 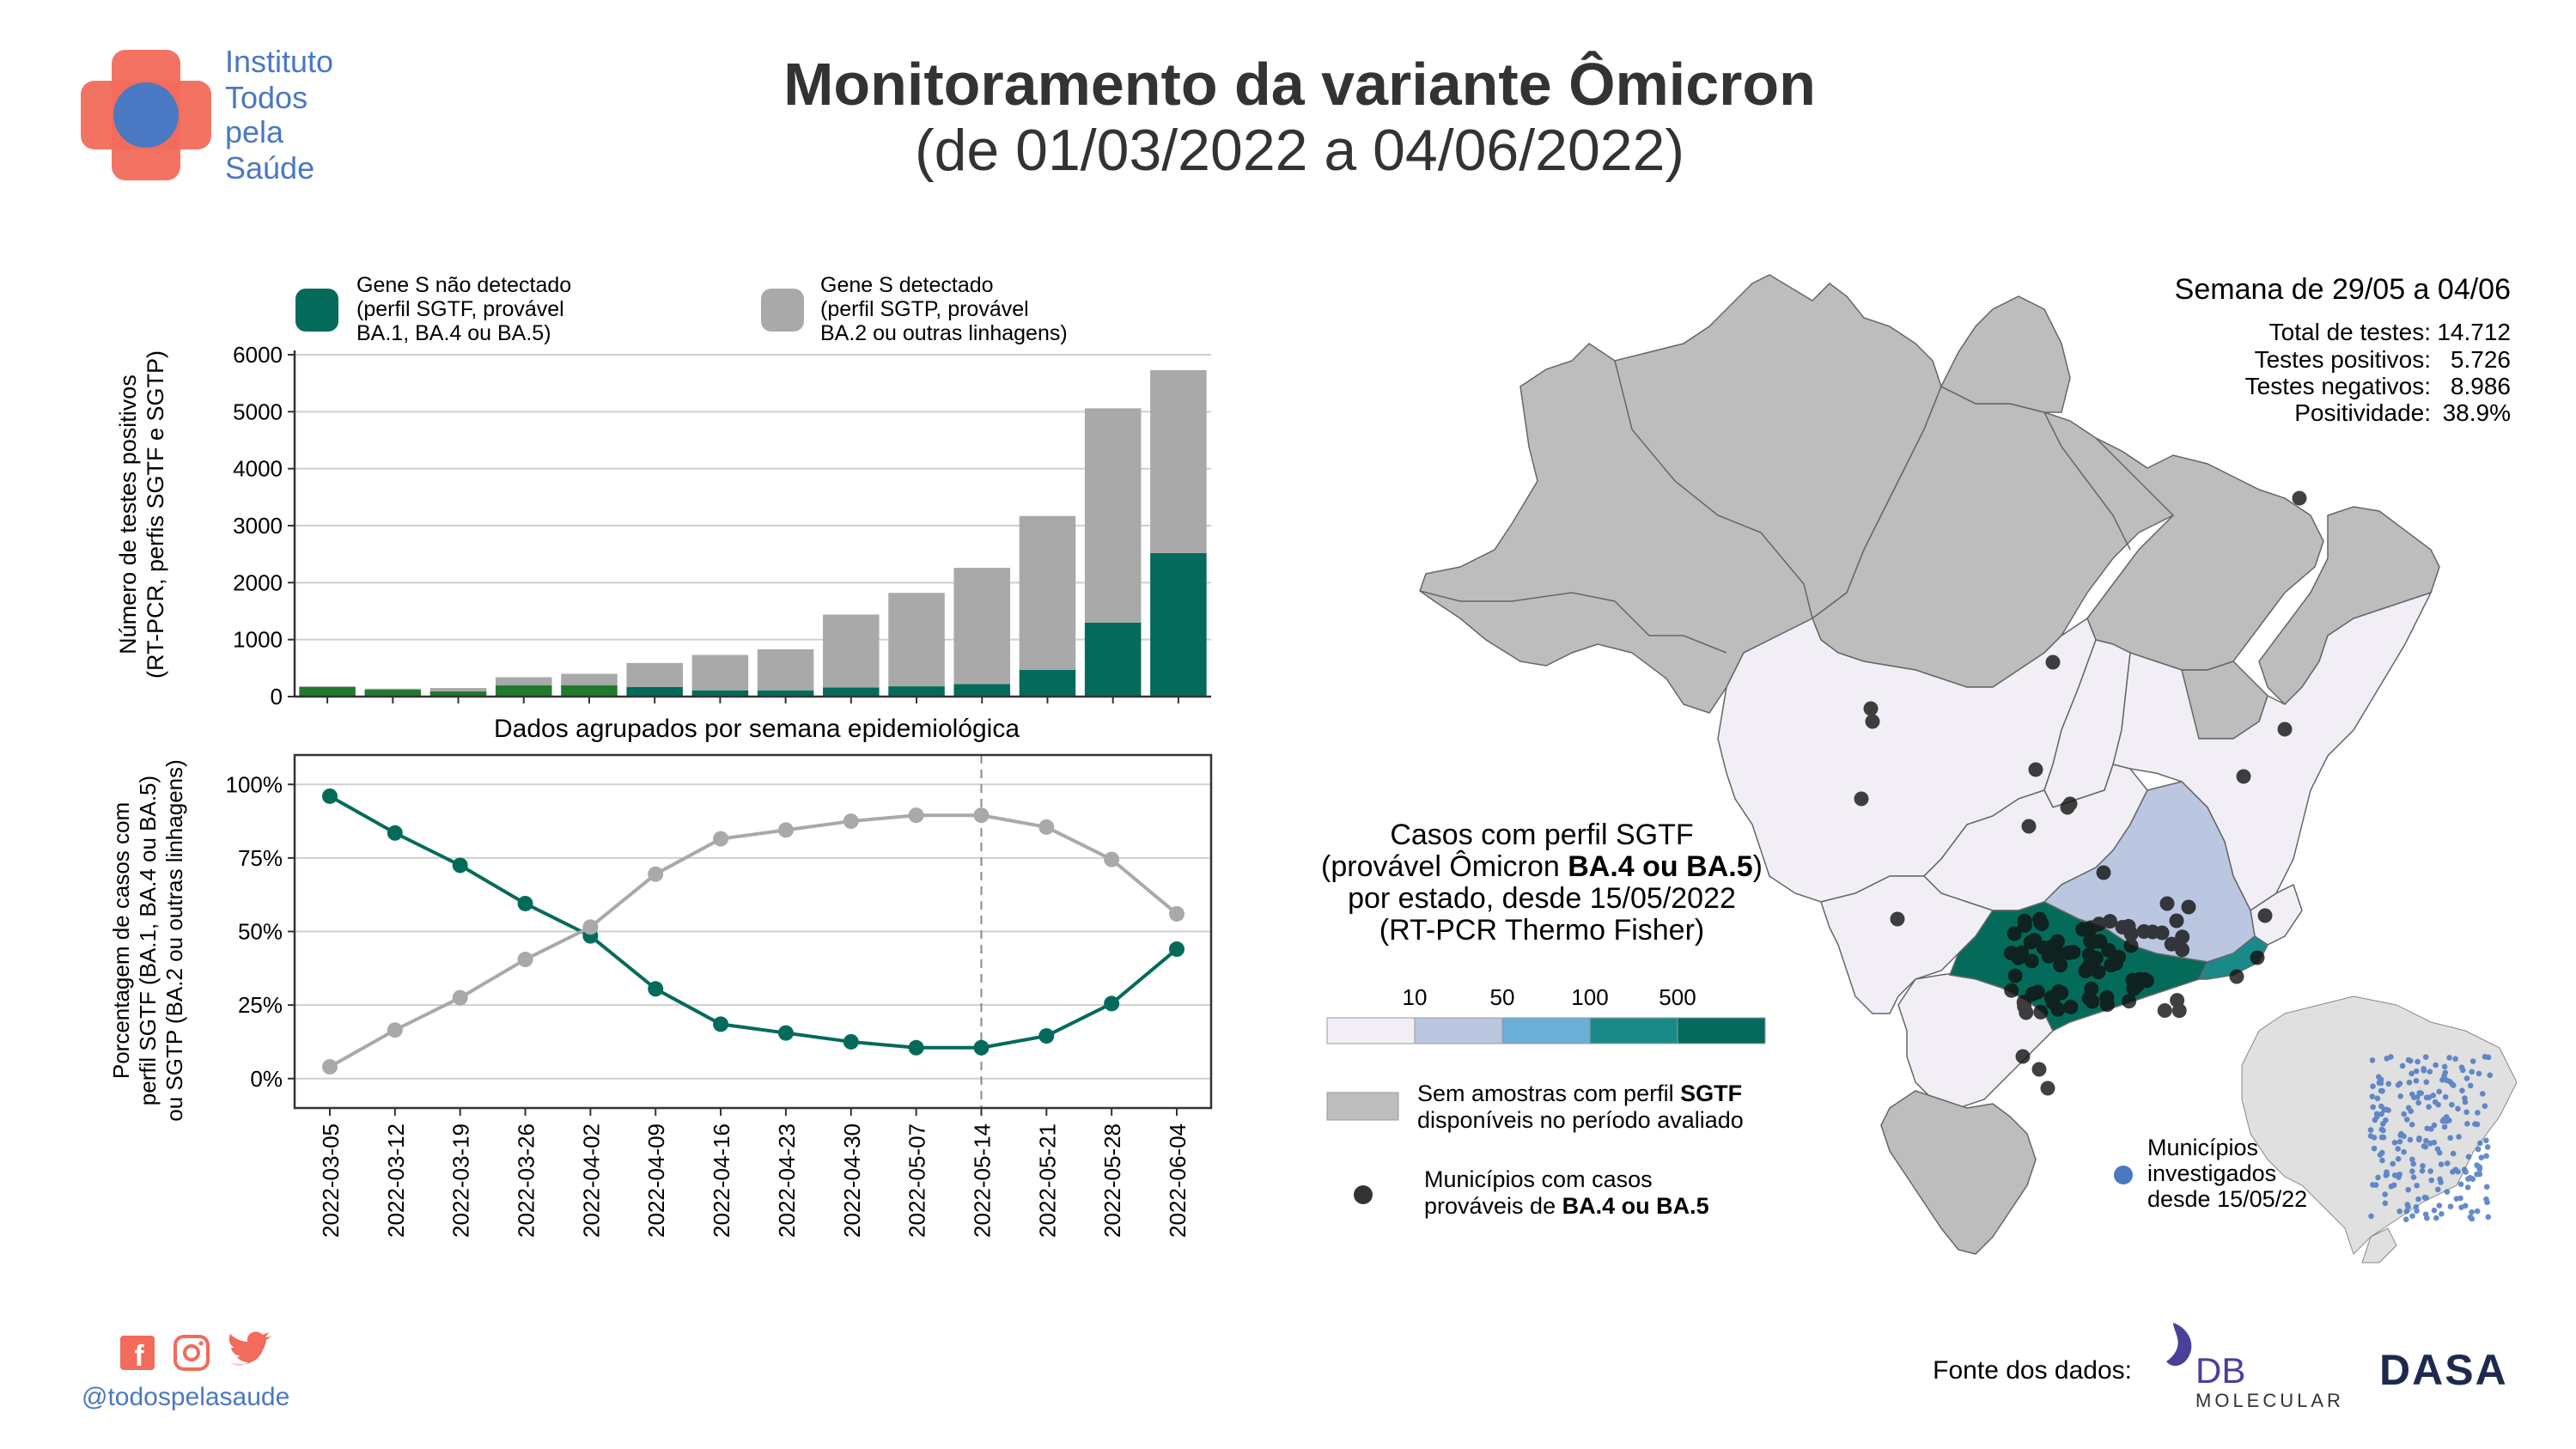 I want to click on legend-sgtp-line3: BA.2 ou outras linhagens), so click(x=944, y=333).